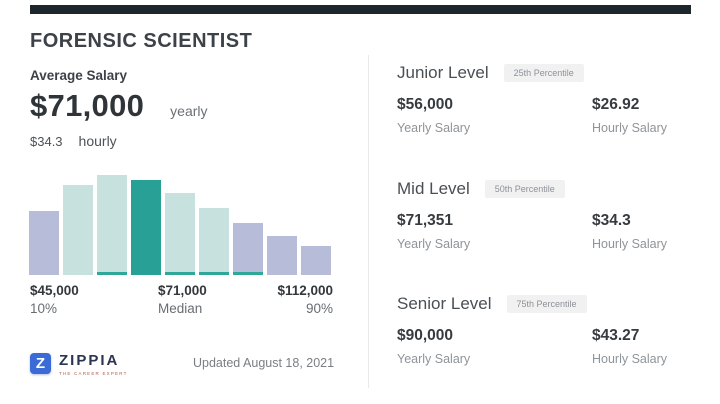  Describe the element at coordinates (87, 105) in the screenshot. I see `yearly-salary-value: $71,000` at that location.